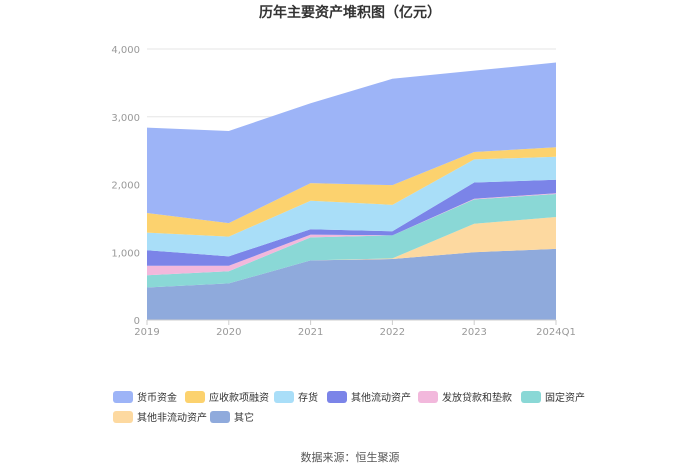 Image resolution: width=700 pixels, height=474 pixels. What do you see at coordinates (137, 321) in the screenshot?
I see `y-tick-label: 0` at bounding box center [137, 321].